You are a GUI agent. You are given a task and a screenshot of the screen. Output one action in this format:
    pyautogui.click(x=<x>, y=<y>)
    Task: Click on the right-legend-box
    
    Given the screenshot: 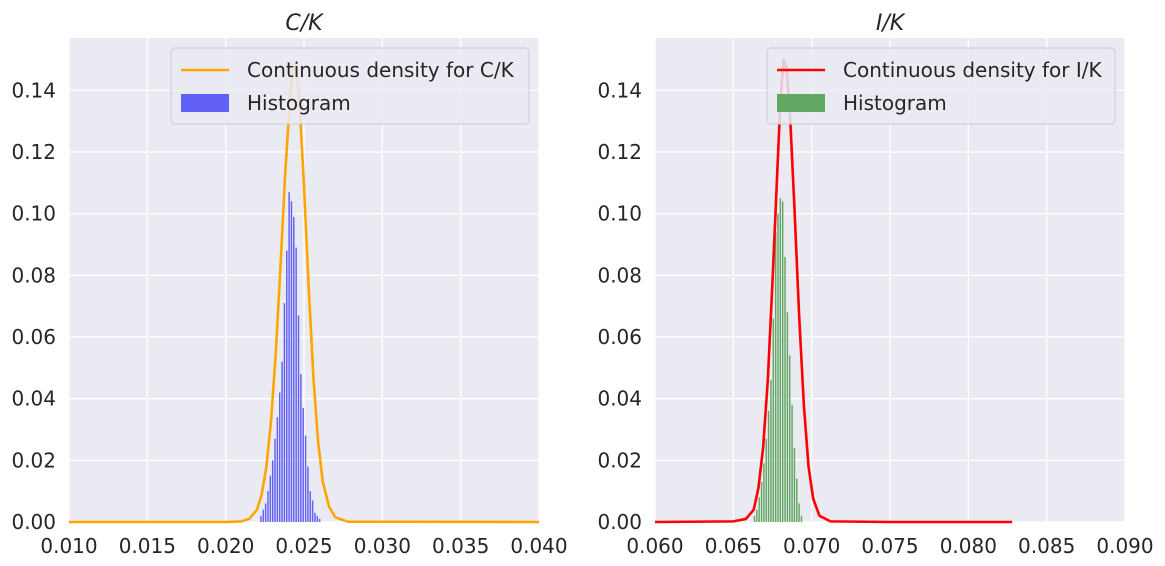 What is the action you would take?
    pyautogui.click(x=941, y=86)
    